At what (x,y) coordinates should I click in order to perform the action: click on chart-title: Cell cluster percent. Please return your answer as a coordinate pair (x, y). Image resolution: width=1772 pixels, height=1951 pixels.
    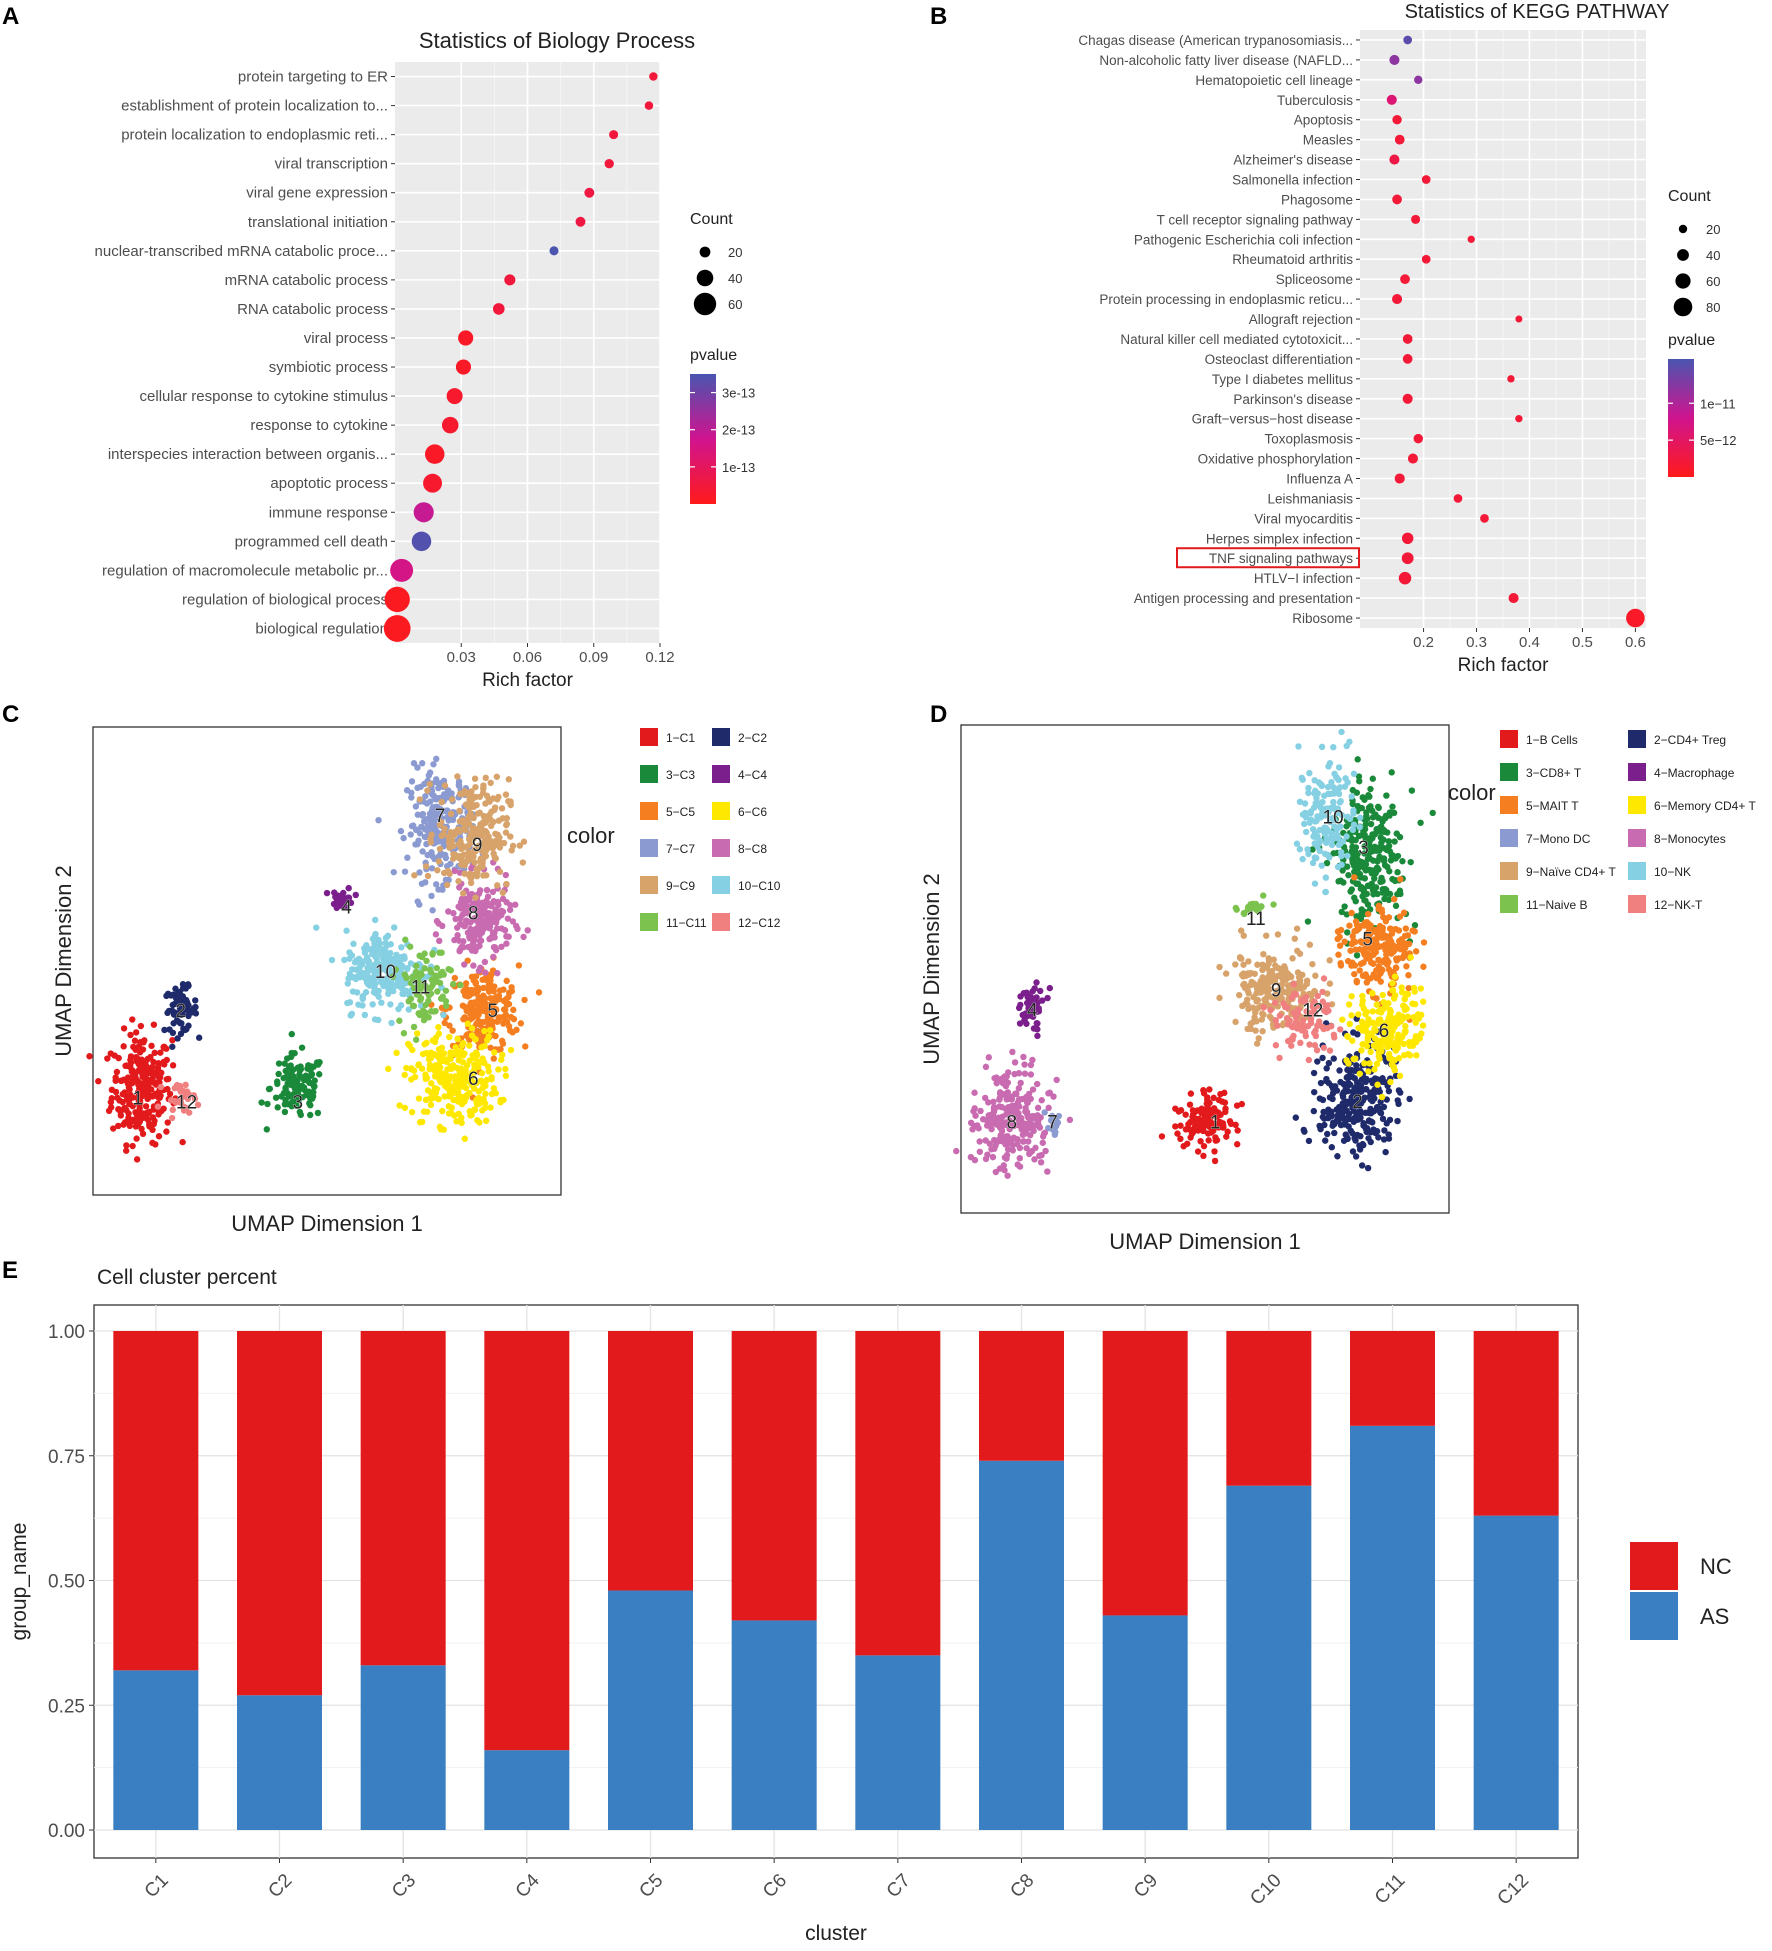
    Looking at the image, I should click on (187, 1277).